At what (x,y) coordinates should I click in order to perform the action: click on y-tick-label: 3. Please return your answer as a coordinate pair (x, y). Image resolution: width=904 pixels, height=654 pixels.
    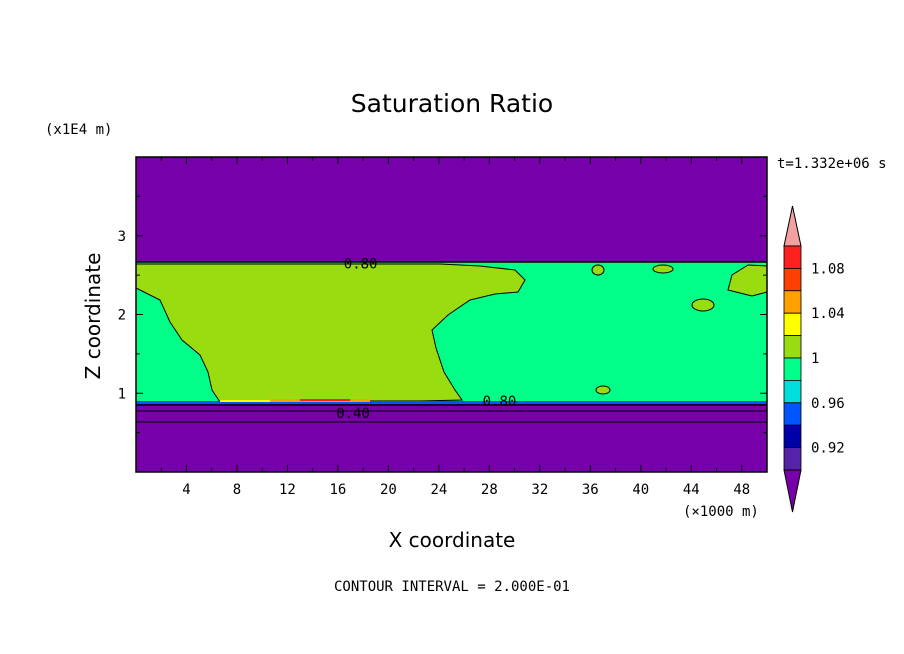
    Looking at the image, I should click on (122, 237).